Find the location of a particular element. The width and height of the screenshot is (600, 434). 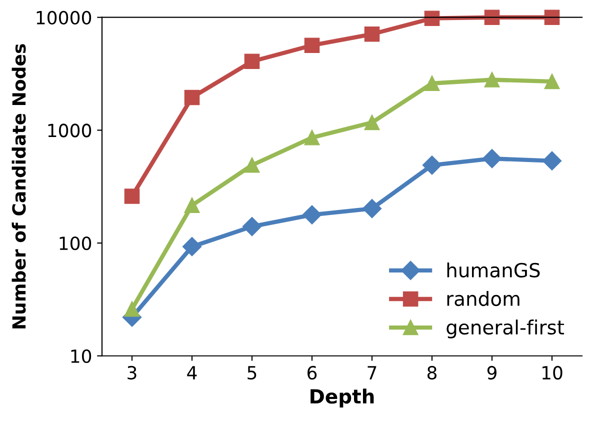

x-tick-label: 5 is located at coordinates (252, 373).